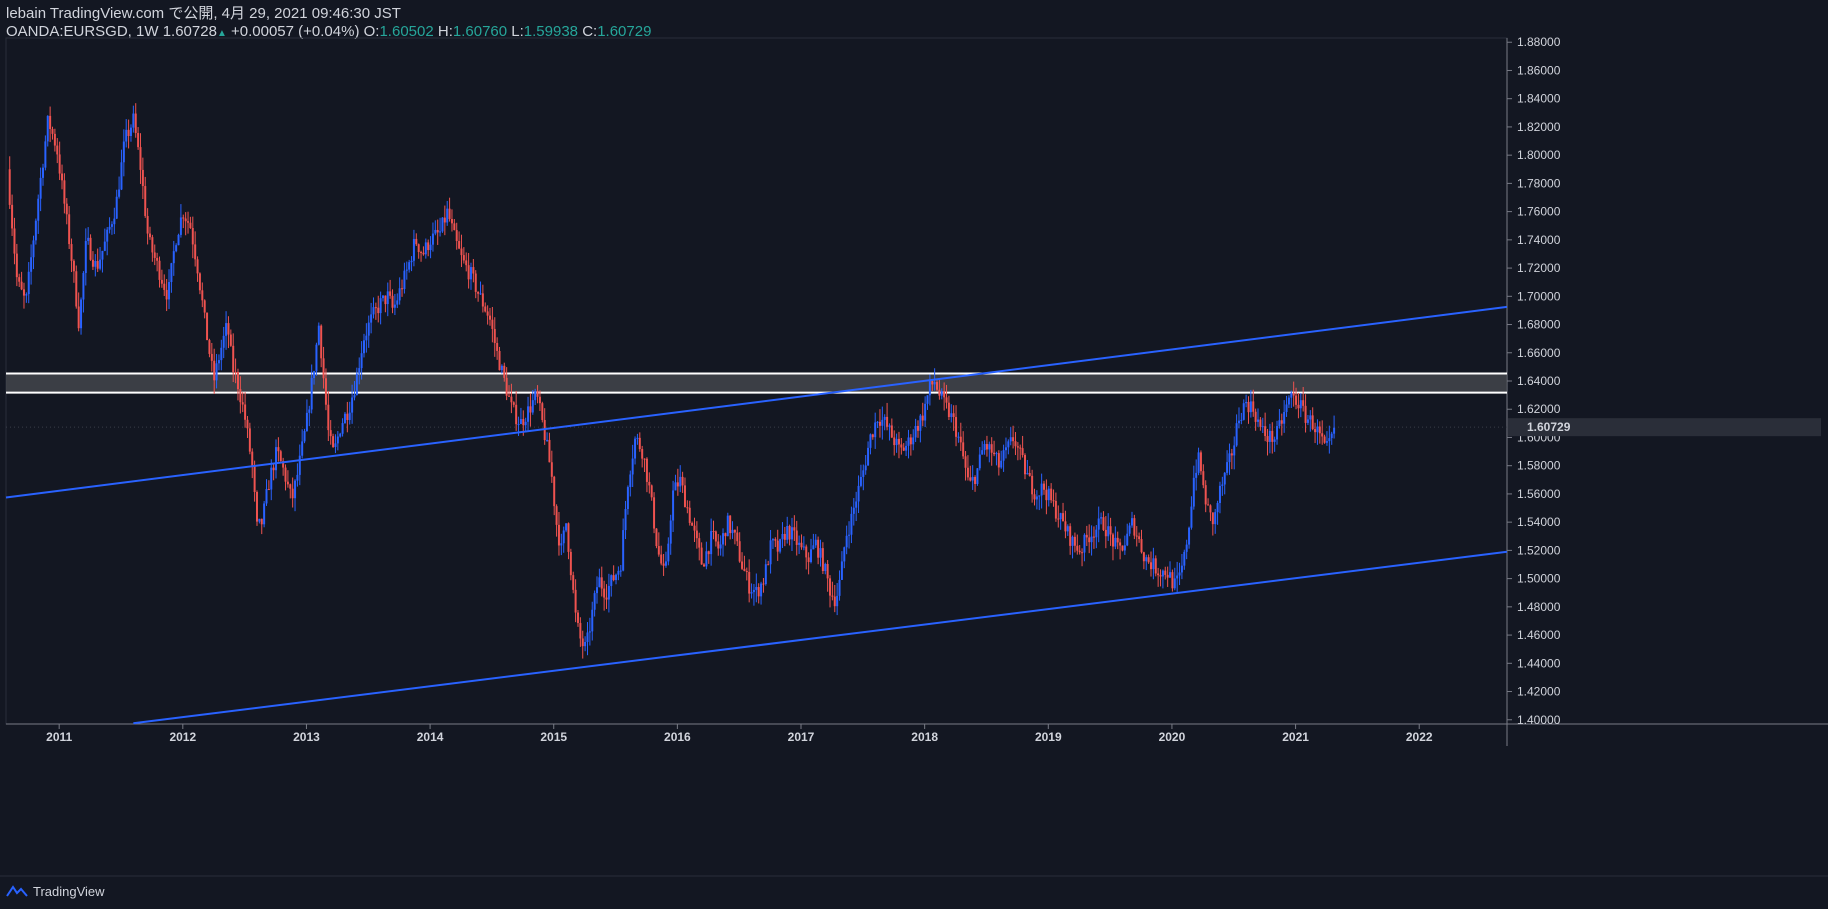 The width and height of the screenshot is (1828, 909). I want to click on zone-fill, so click(756, 383).